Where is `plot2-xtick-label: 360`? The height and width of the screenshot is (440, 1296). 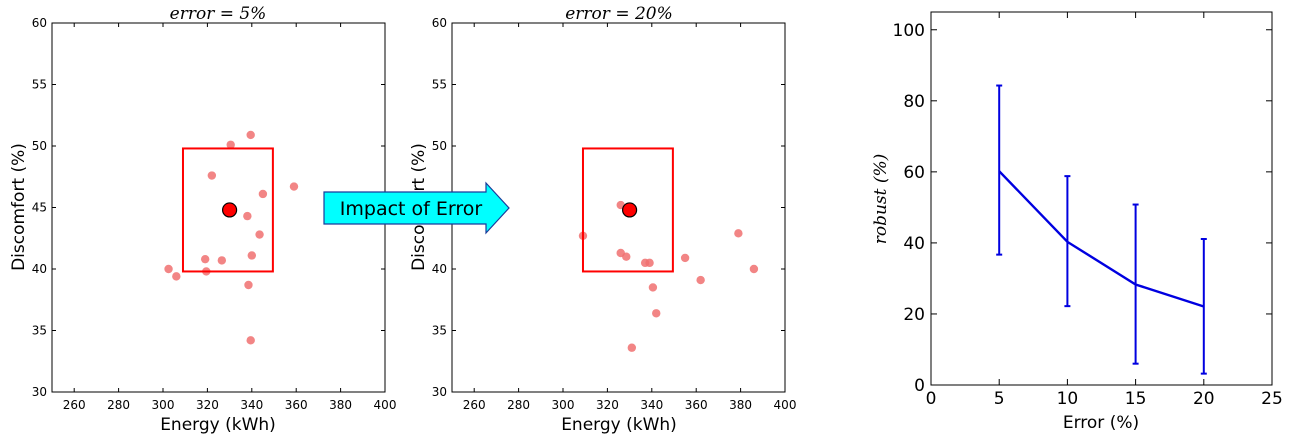 plot2-xtick-label: 360 is located at coordinates (696, 405).